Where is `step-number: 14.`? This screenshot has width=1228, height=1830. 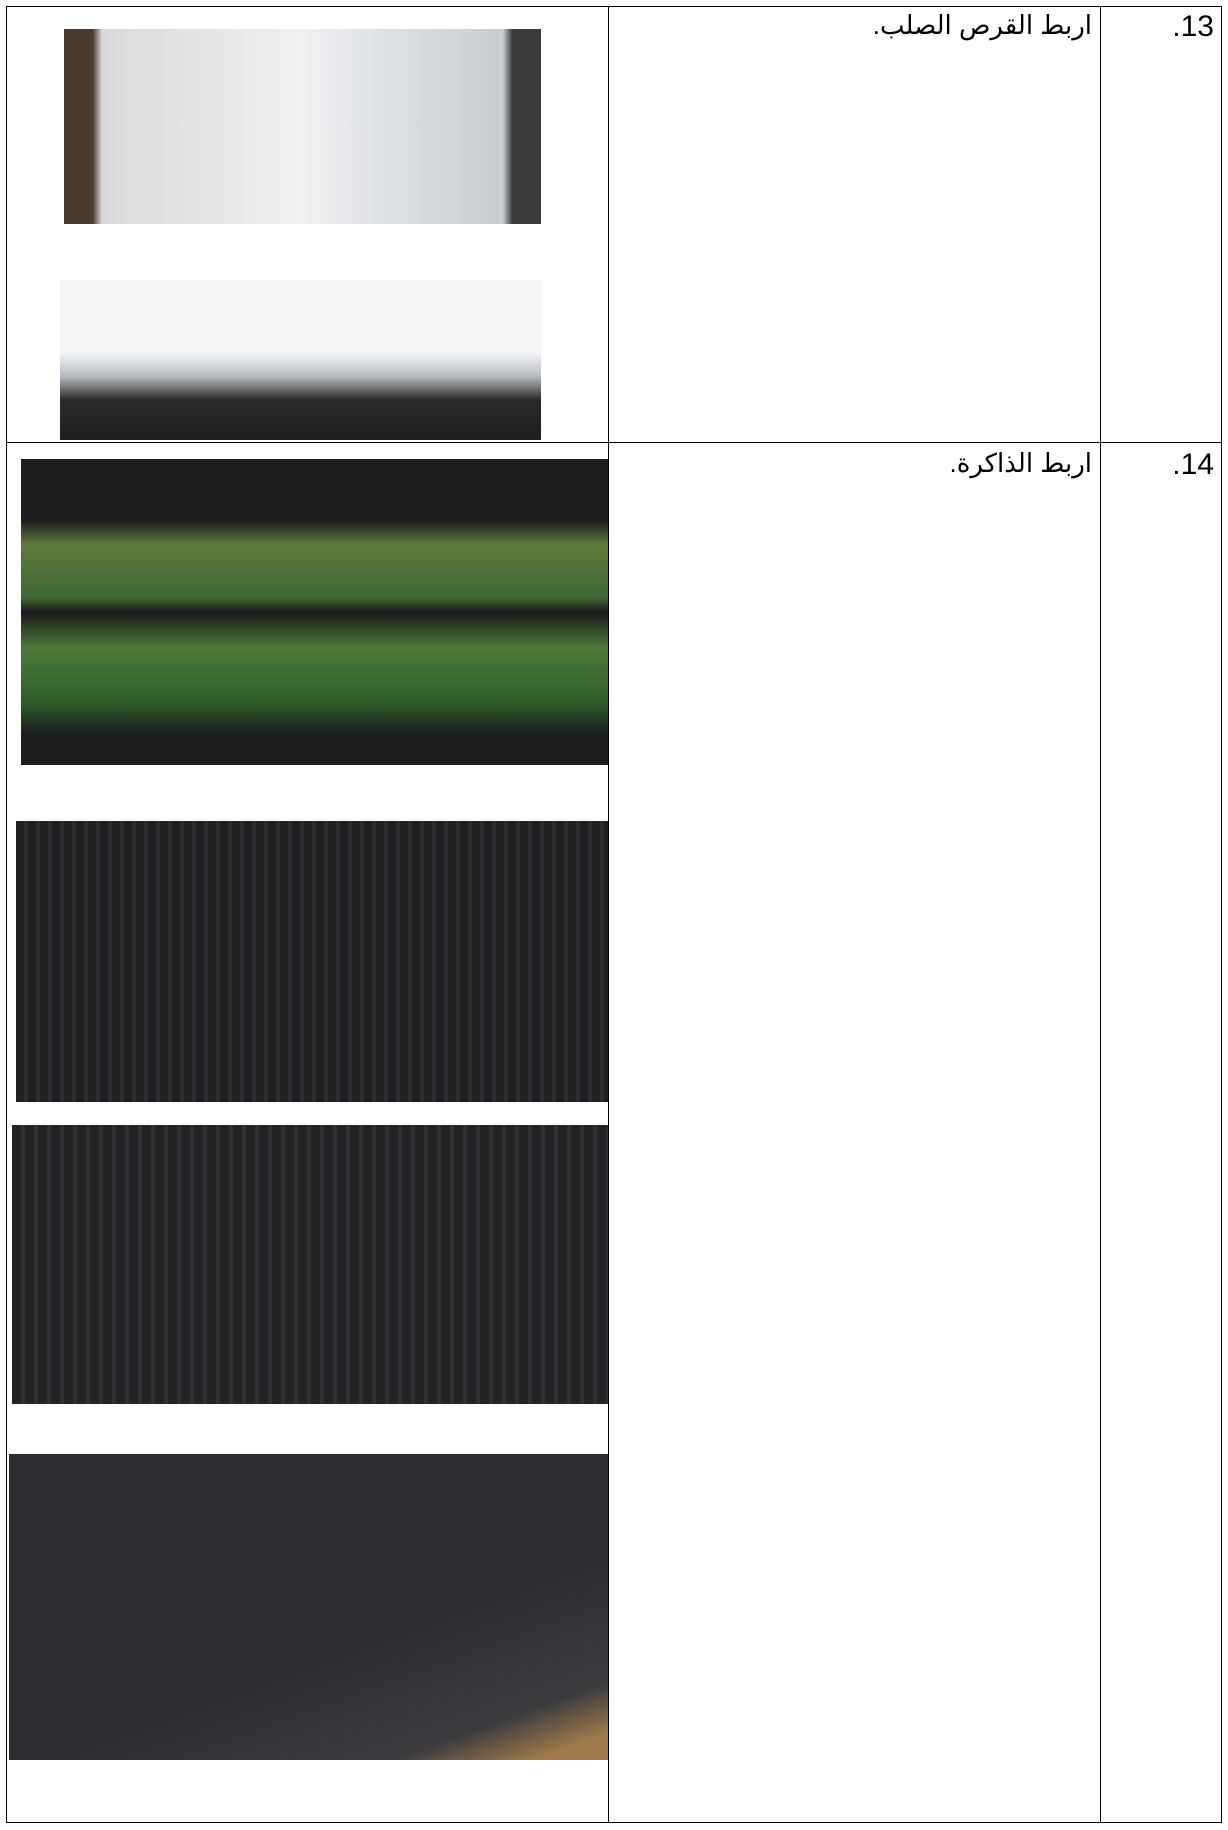
step-number: 14. is located at coordinates (1193, 464).